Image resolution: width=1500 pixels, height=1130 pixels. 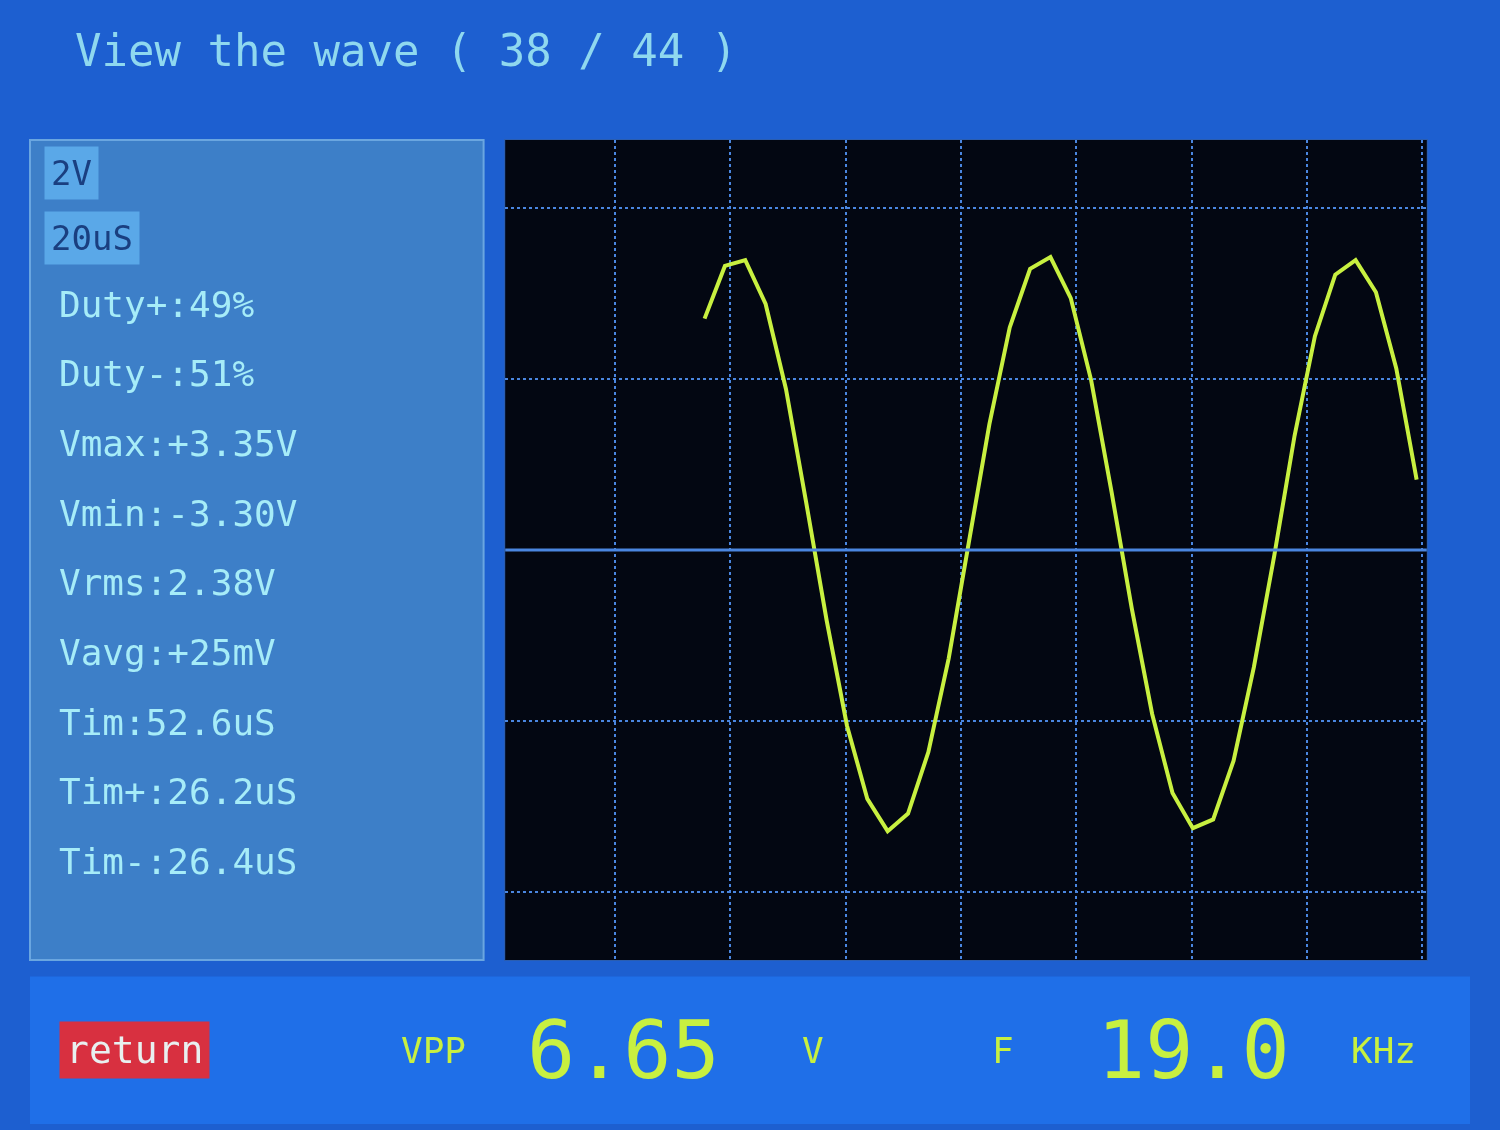 What do you see at coordinates (178, 861) in the screenshot?
I see `text: Tim-:26.4uS` at bounding box center [178, 861].